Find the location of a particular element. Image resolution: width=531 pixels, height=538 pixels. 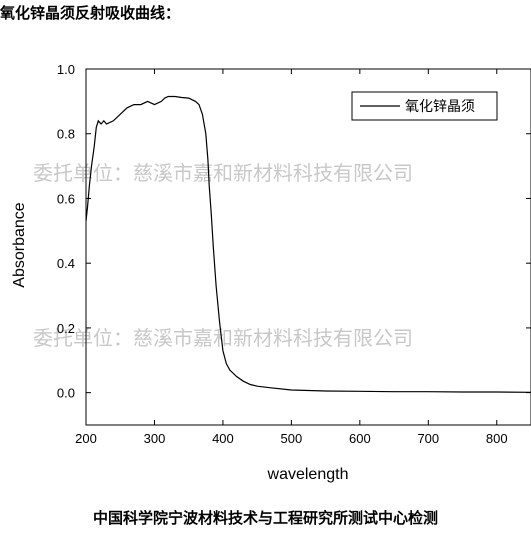

legend: 氧化锌晶须 is located at coordinates (424, 106).